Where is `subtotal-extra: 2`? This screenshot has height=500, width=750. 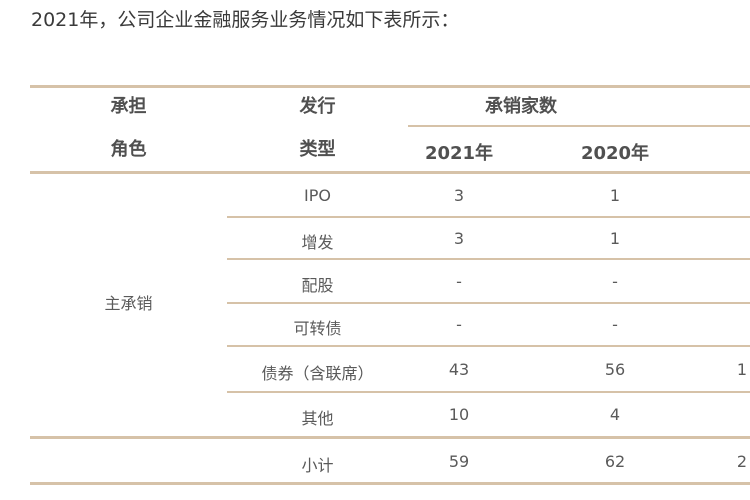
subtotal-extra: 2 is located at coordinates (742, 461).